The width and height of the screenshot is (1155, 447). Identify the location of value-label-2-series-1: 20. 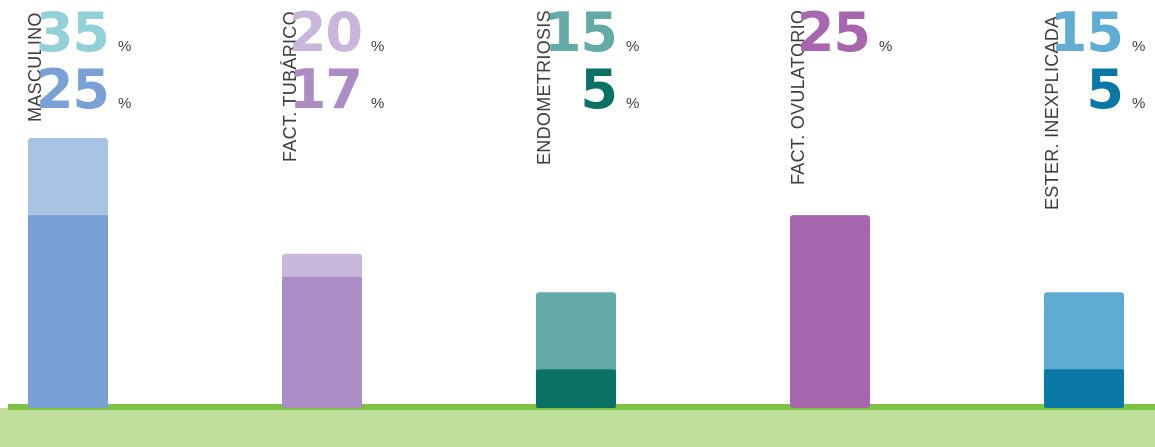
(325, 32).